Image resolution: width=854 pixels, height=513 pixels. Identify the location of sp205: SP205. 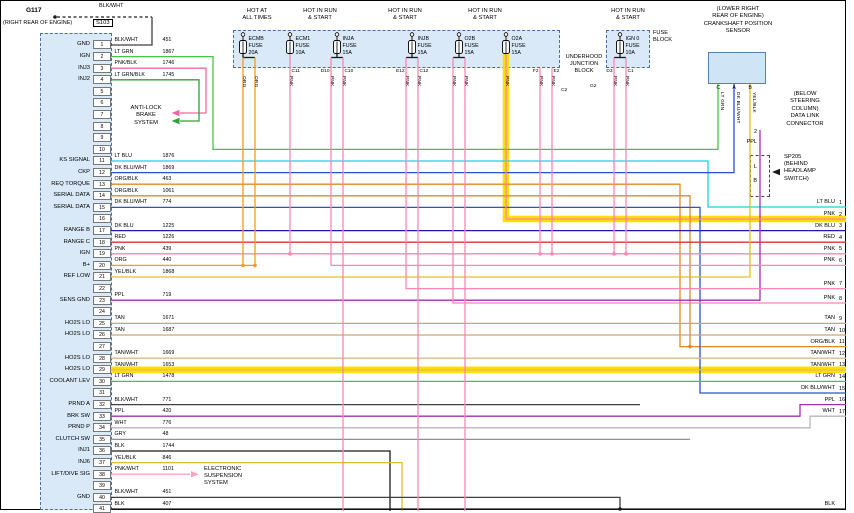
(793, 156).